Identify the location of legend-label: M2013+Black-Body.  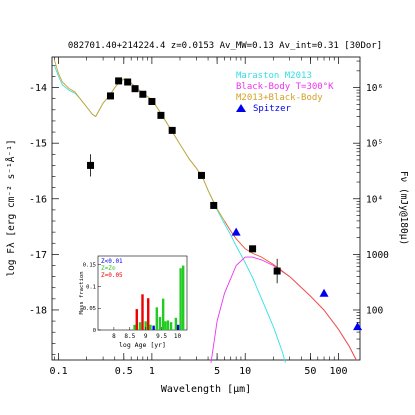
(279, 98).